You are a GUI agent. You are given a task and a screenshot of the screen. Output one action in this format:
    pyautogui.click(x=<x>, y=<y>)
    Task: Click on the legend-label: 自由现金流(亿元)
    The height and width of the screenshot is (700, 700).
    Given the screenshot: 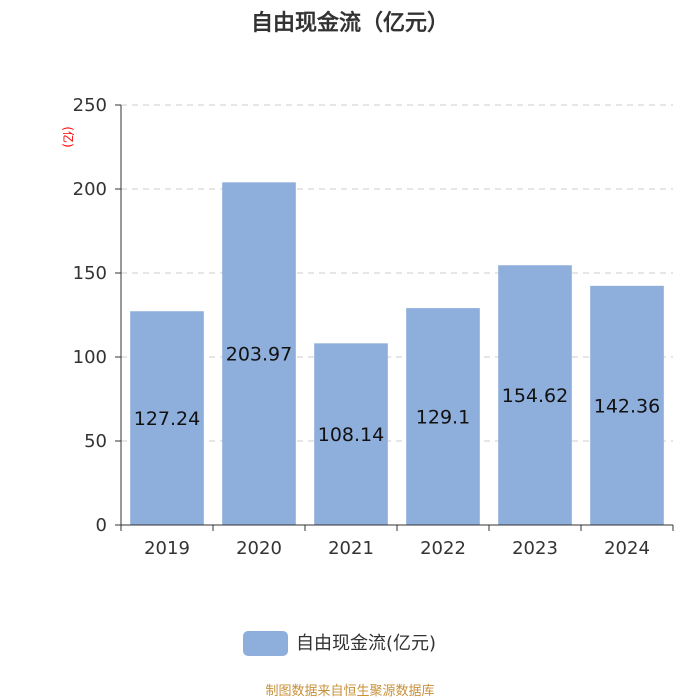 What is the action you would take?
    pyautogui.click(x=366, y=643)
    